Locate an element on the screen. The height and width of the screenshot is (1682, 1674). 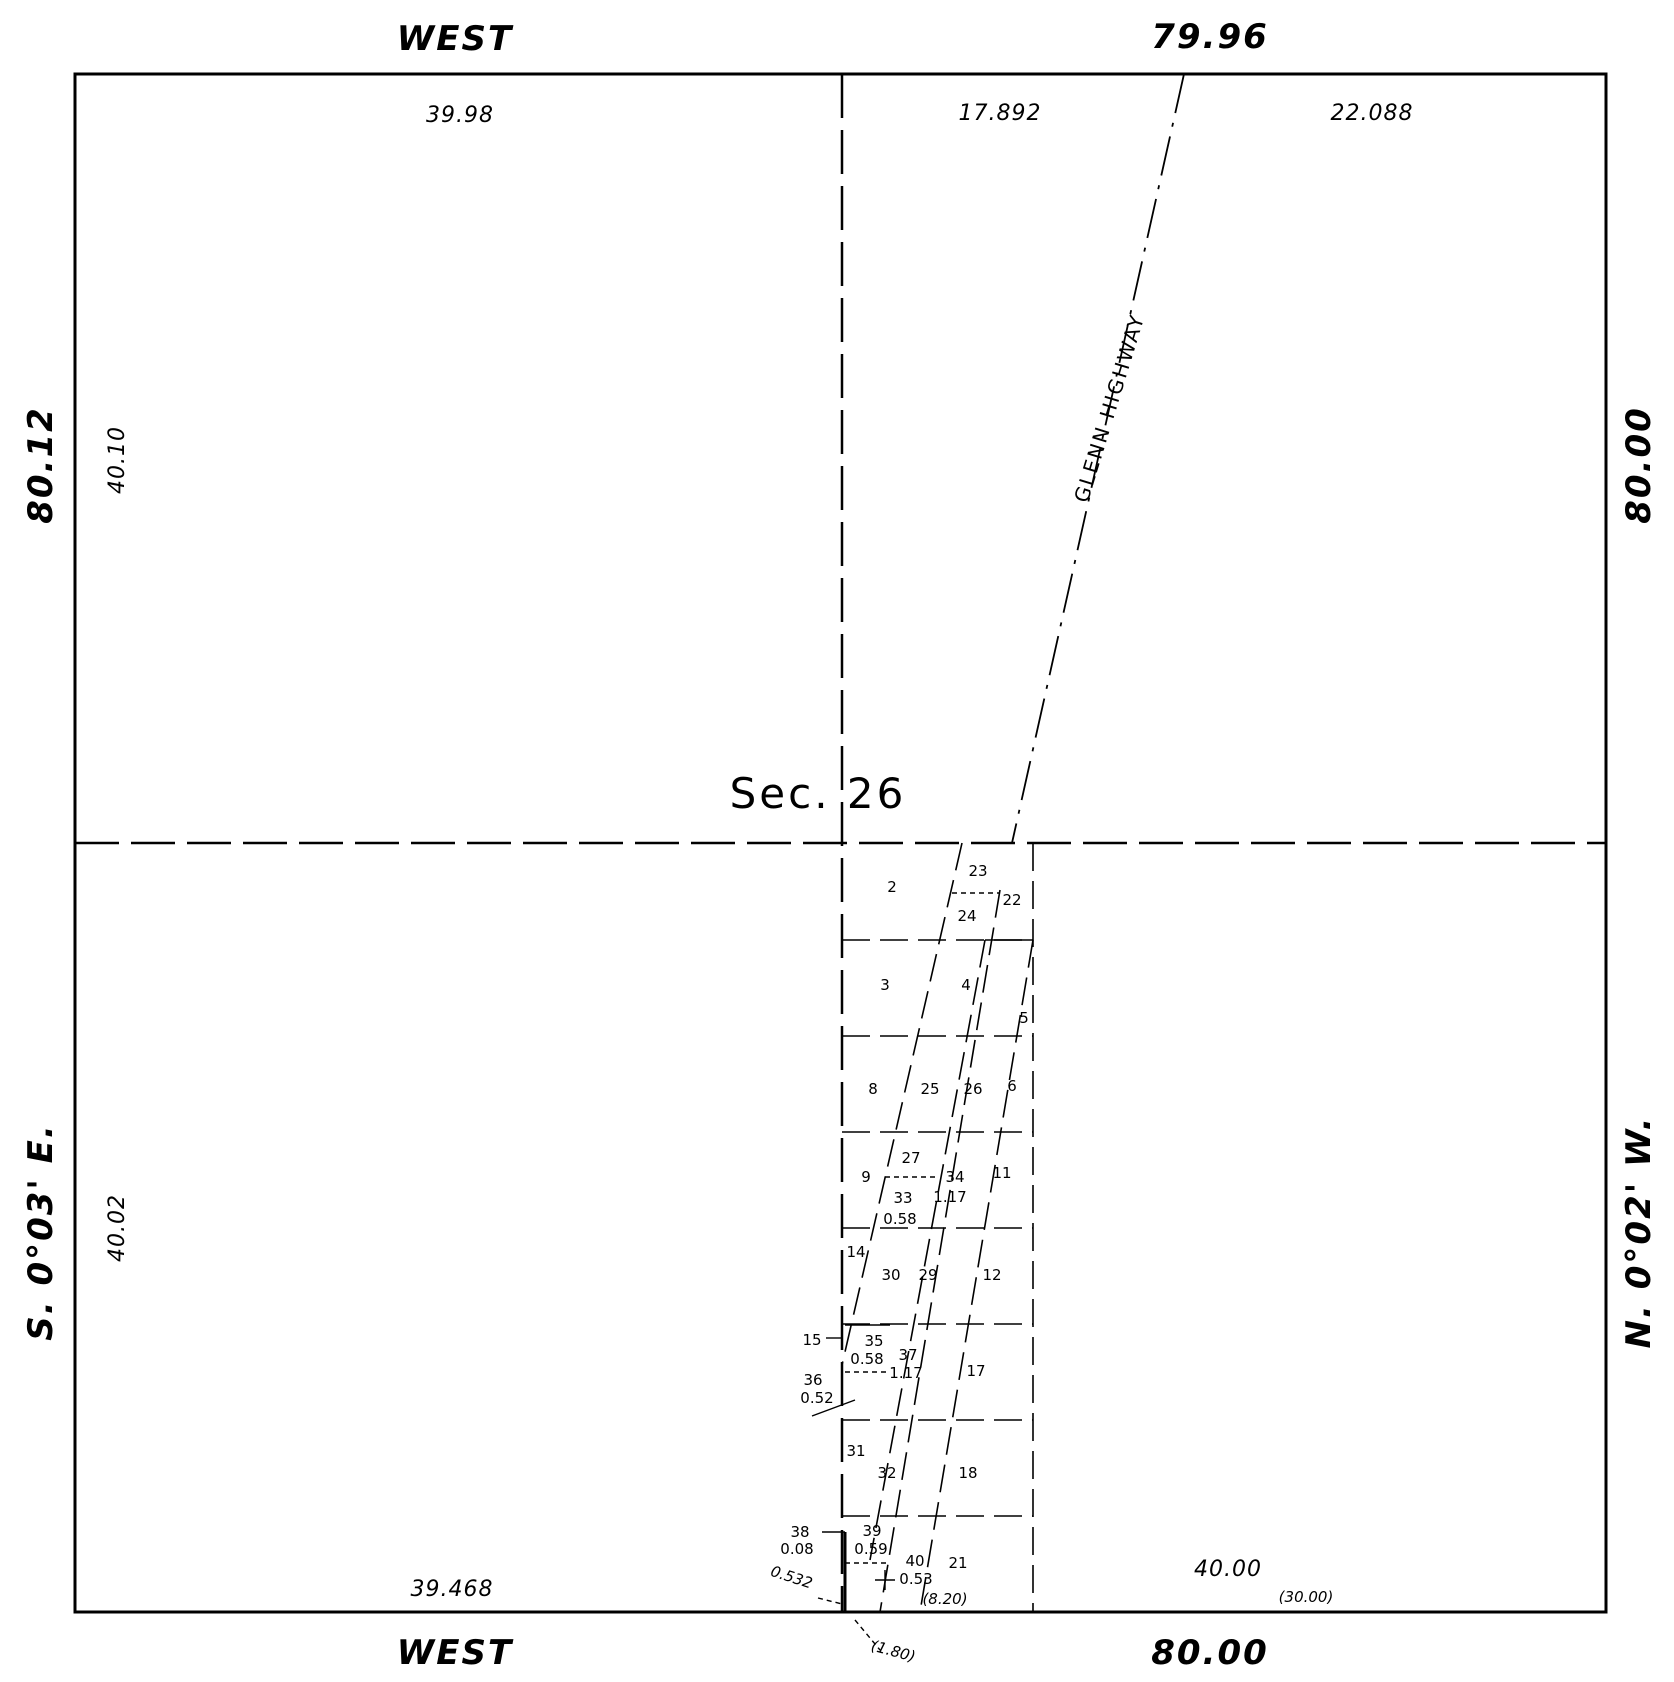
glenn-highway-centerline is located at coordinates (1098, 458).